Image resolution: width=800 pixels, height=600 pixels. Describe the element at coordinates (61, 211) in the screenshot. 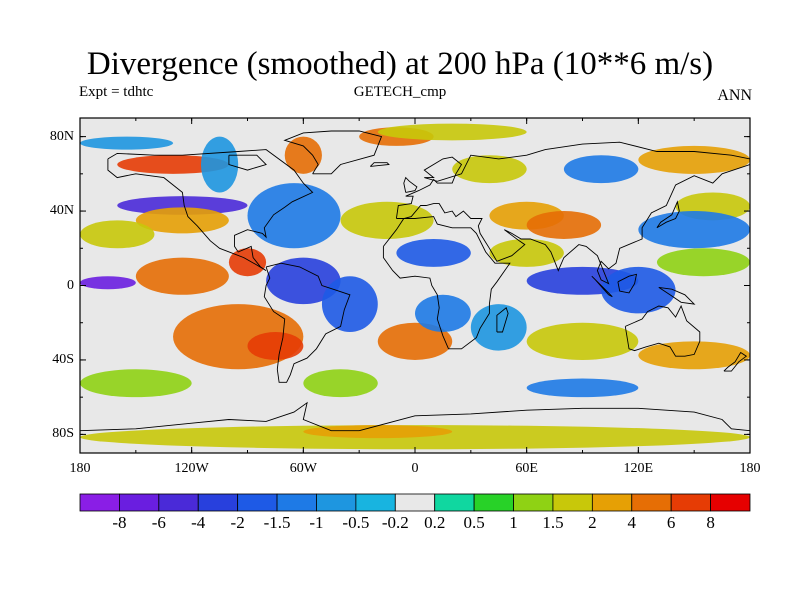

I see `latitude-tick-label: 40N` at that location.